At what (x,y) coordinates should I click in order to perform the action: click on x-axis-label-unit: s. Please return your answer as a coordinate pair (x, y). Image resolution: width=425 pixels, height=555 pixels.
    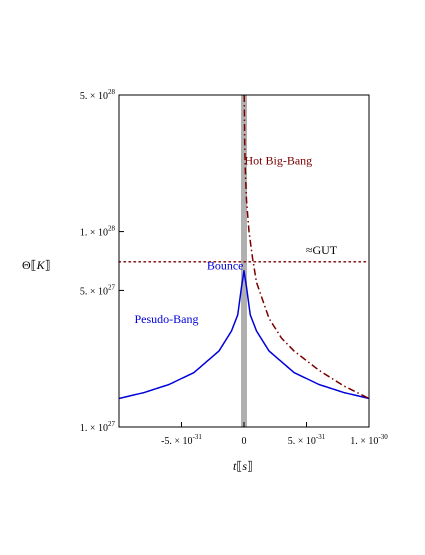
    Looking at the image, I should click on (244, 466).